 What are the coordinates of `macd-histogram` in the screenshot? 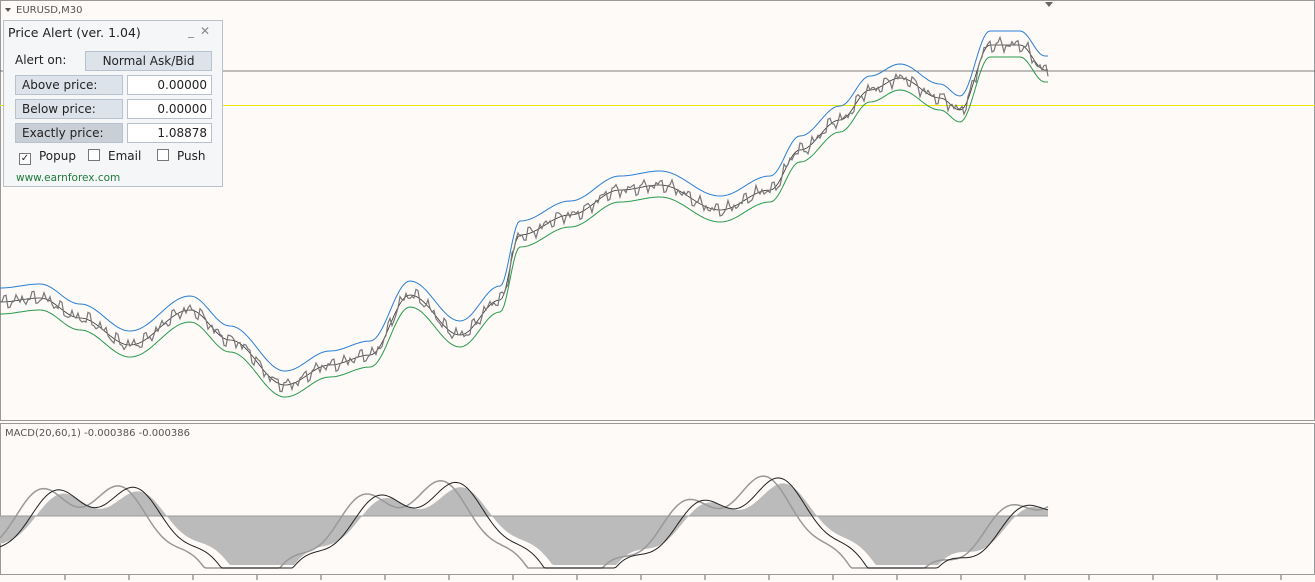 It's located at (524, 524).